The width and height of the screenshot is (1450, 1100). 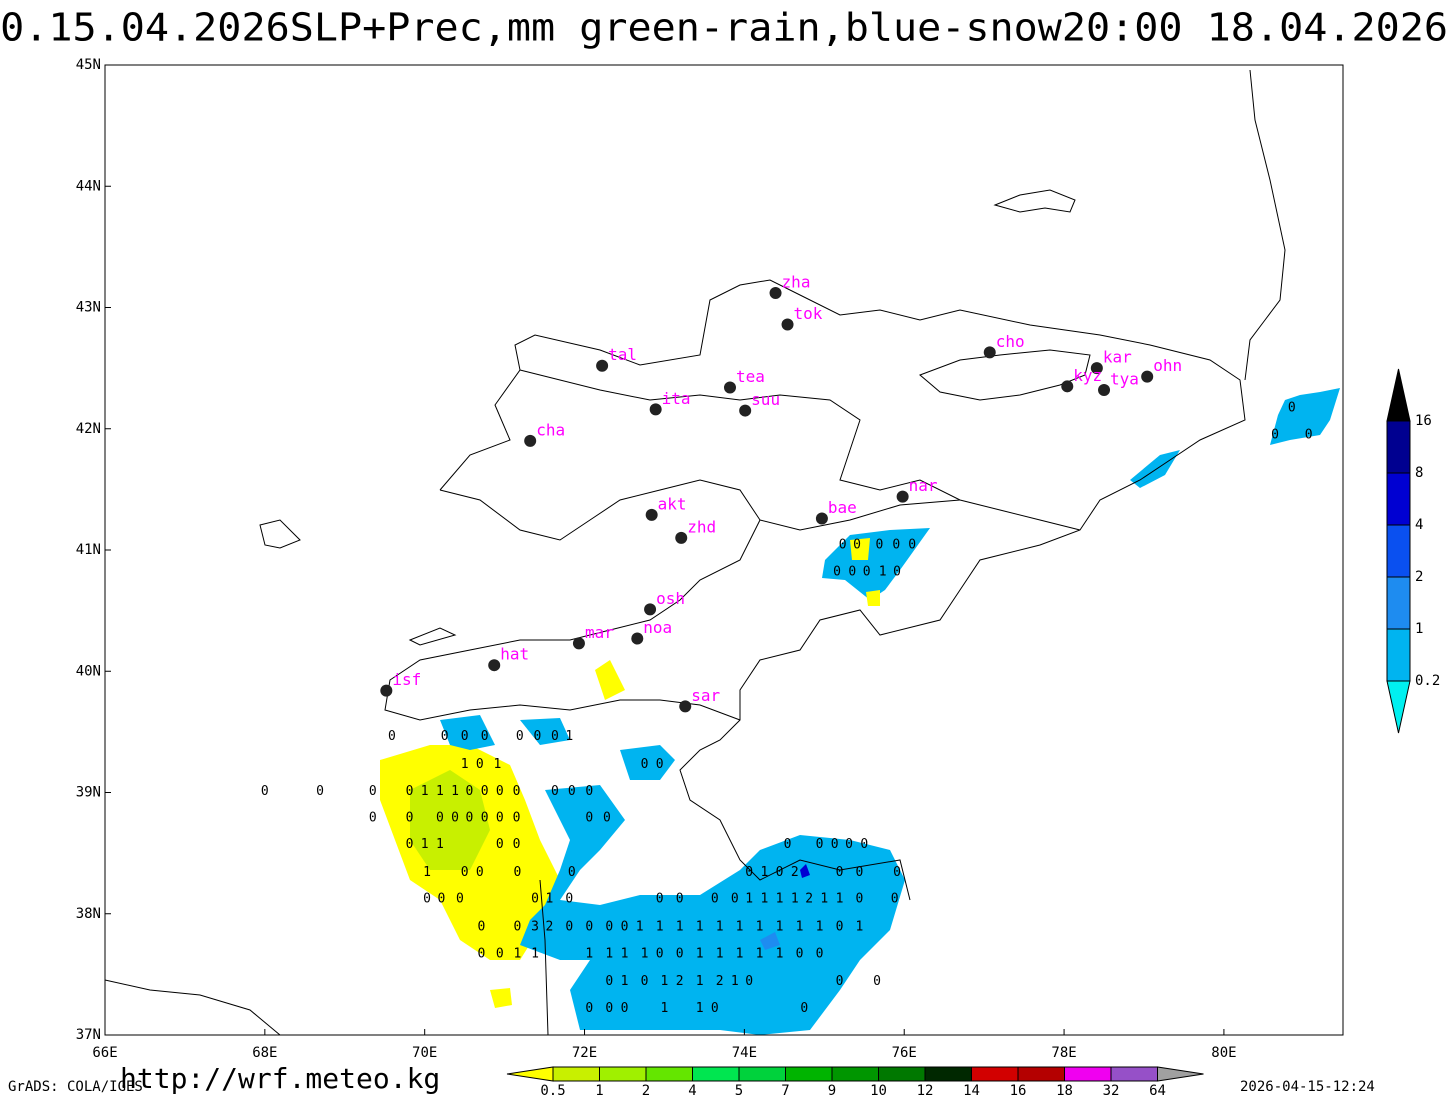 I want to click on x-tick-label: 80E, so click(x=1223, y=1053).